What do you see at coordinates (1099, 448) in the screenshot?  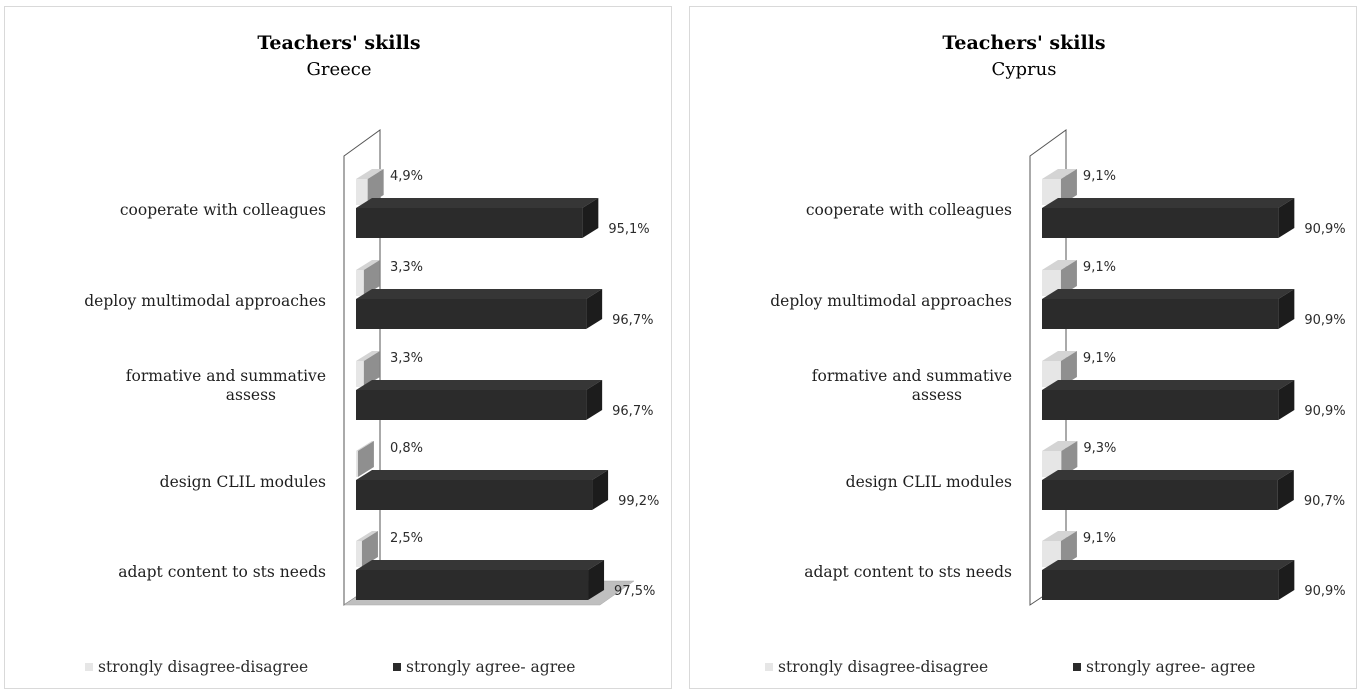 I see `data-label-disagree: 9,3%` at bounding box center [1099, 448].